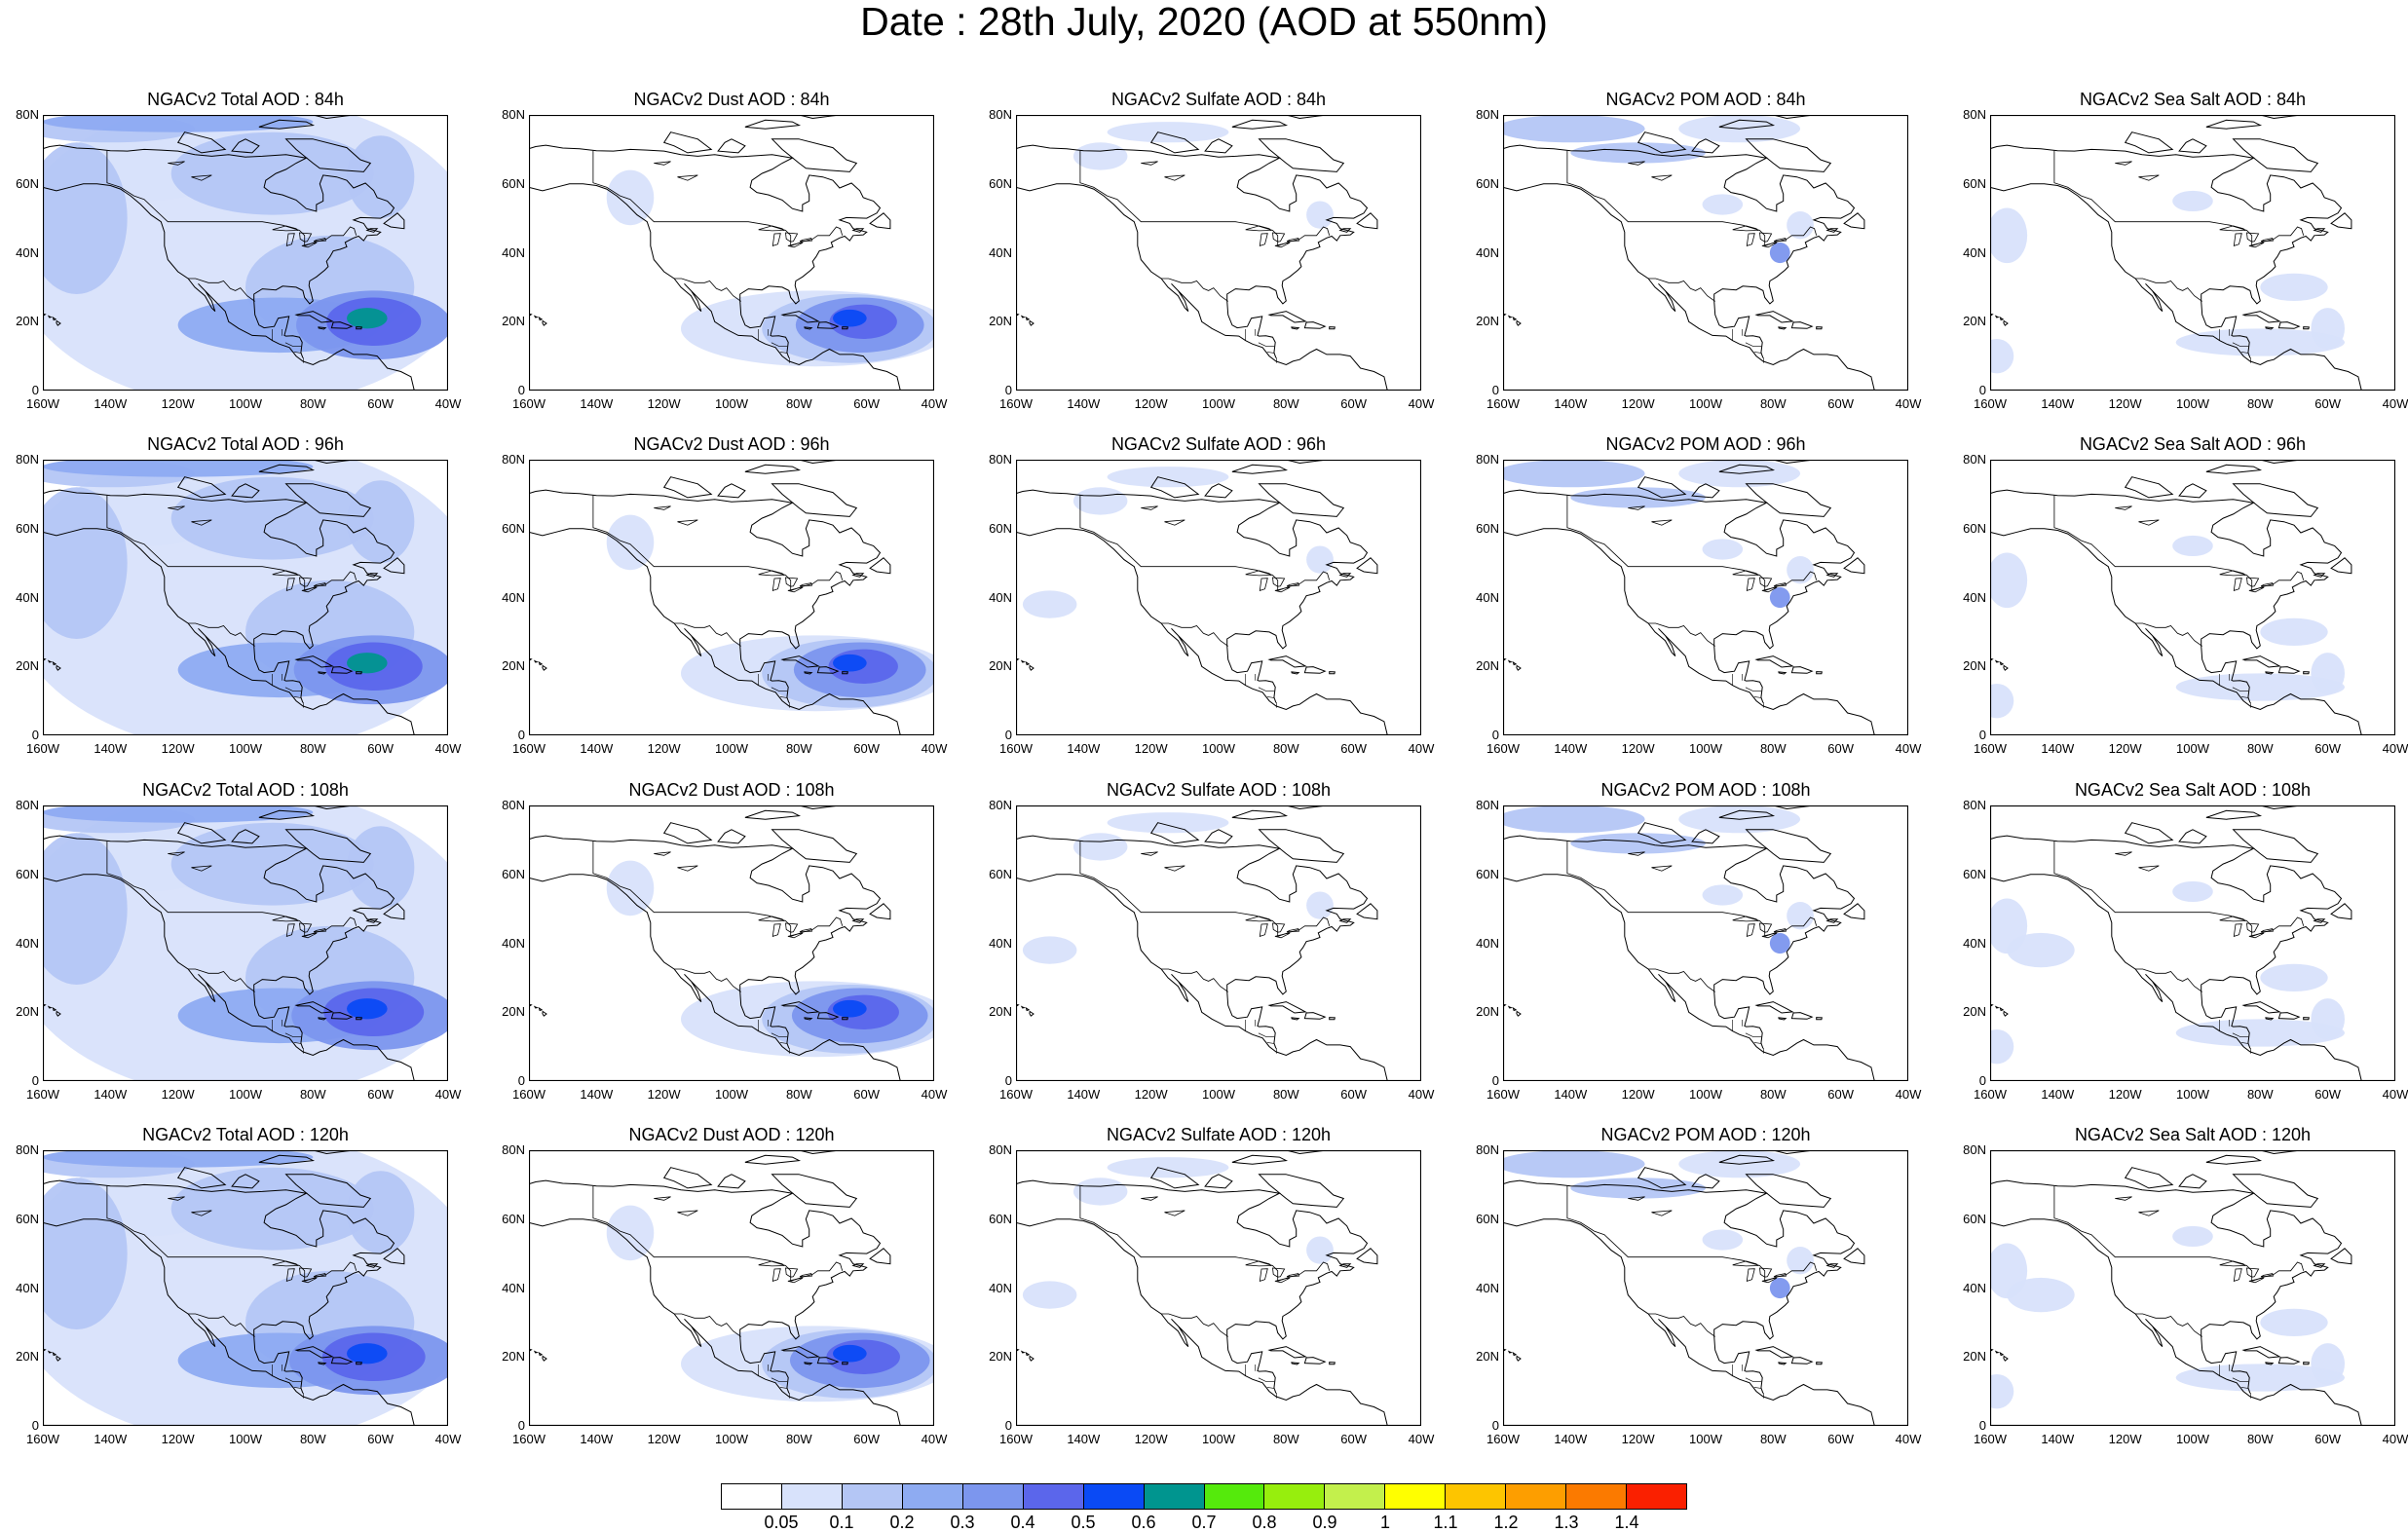 This screenshot has height=1533, width=2408. What do you see at coordinates (1204, 1496) in the screenshot?
I see `colorbar` at bounding box center [1204, 1496].